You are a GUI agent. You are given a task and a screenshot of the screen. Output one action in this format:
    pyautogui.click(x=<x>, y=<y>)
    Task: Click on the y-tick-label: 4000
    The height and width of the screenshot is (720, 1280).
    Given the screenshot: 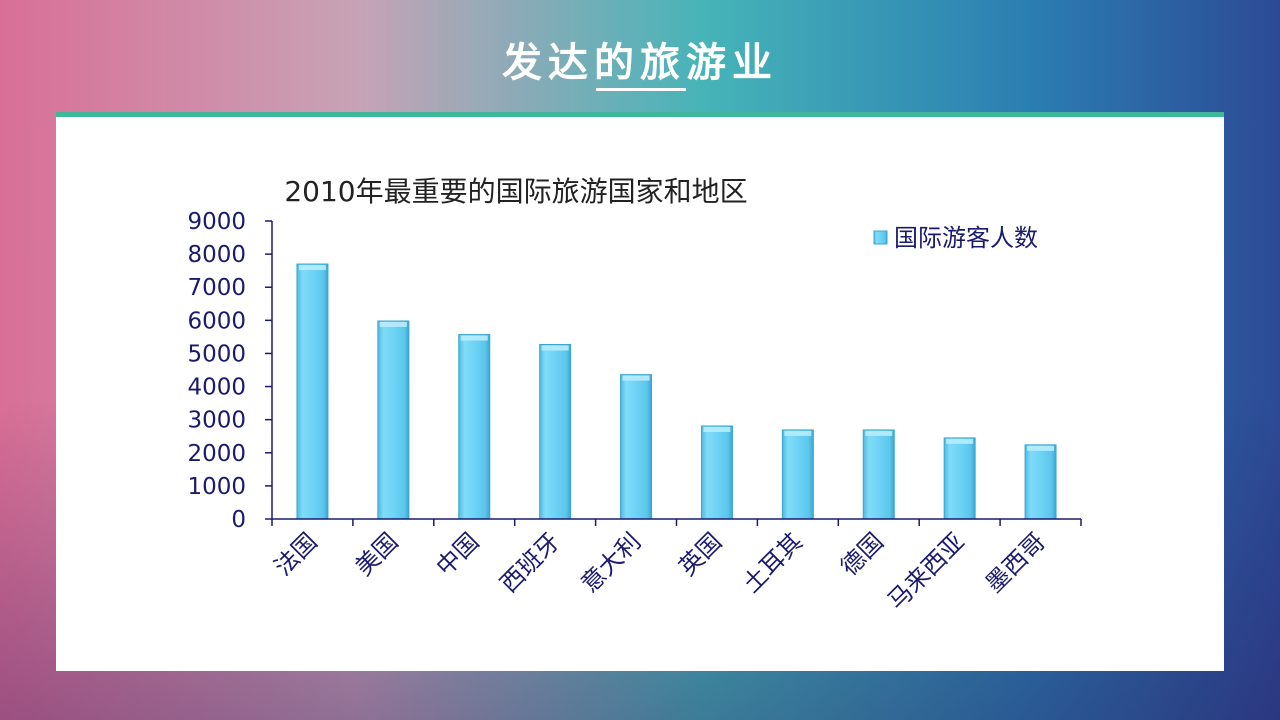 What is the action you would take?
    pyautogui.click(x=216, y=388)
    